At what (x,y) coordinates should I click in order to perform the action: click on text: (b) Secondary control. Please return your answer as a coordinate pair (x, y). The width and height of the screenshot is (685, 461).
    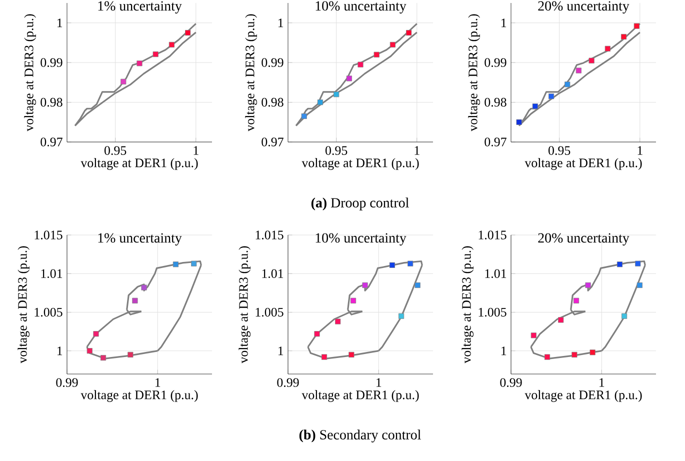
    Looking at the image, I should click on (360, 436).